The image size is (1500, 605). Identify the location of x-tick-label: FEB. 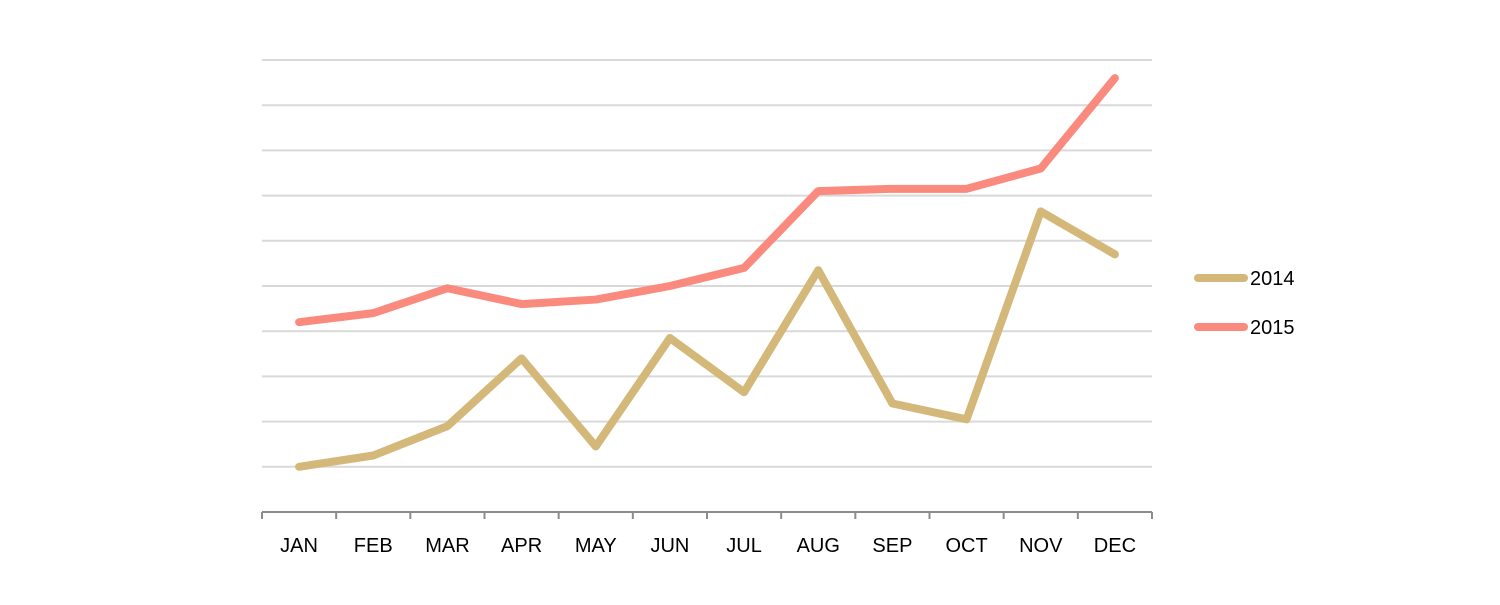
(373, 546).